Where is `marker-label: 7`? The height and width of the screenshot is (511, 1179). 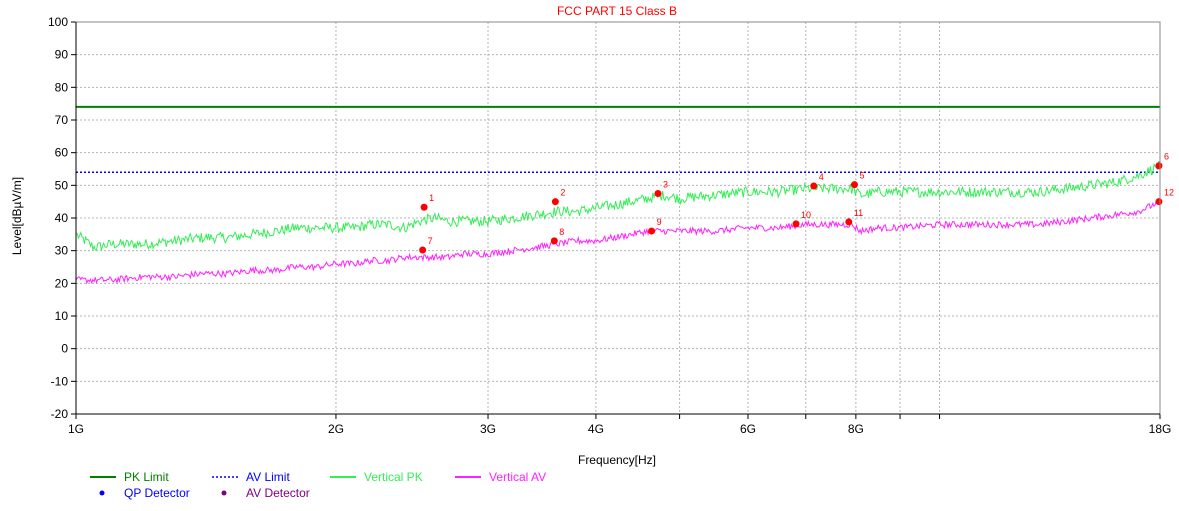
marker-label: 7 is located at coordinates (430, 241).